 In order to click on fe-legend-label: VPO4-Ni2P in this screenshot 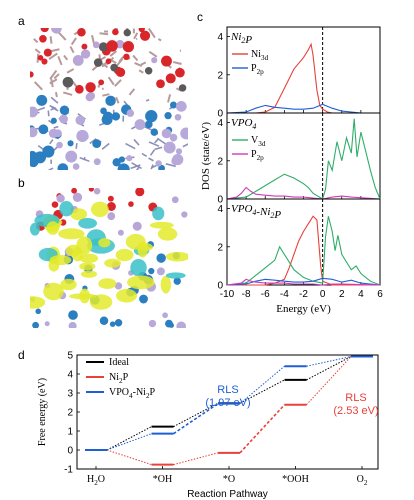, I will do `click(132, 393)`.